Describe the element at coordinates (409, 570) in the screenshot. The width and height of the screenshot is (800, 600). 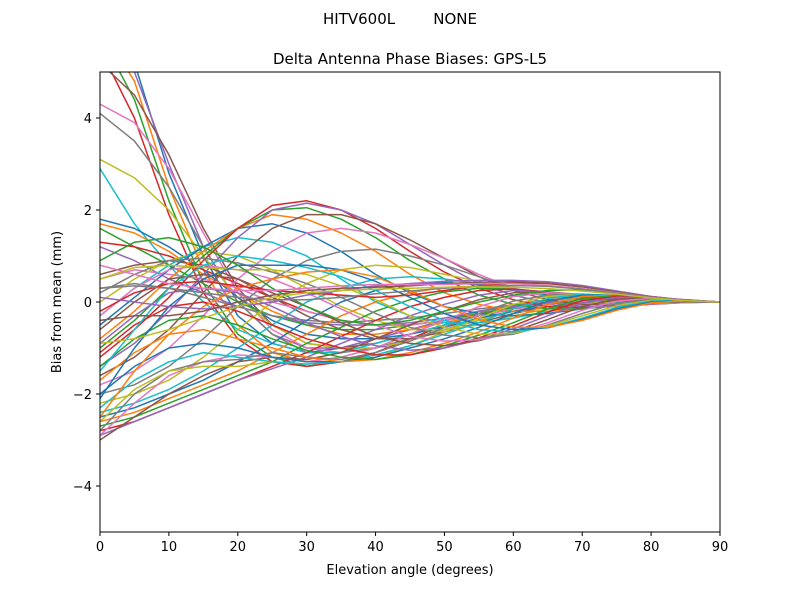
I see `x-axis-label: Elevation angle (degrees)` at that location.